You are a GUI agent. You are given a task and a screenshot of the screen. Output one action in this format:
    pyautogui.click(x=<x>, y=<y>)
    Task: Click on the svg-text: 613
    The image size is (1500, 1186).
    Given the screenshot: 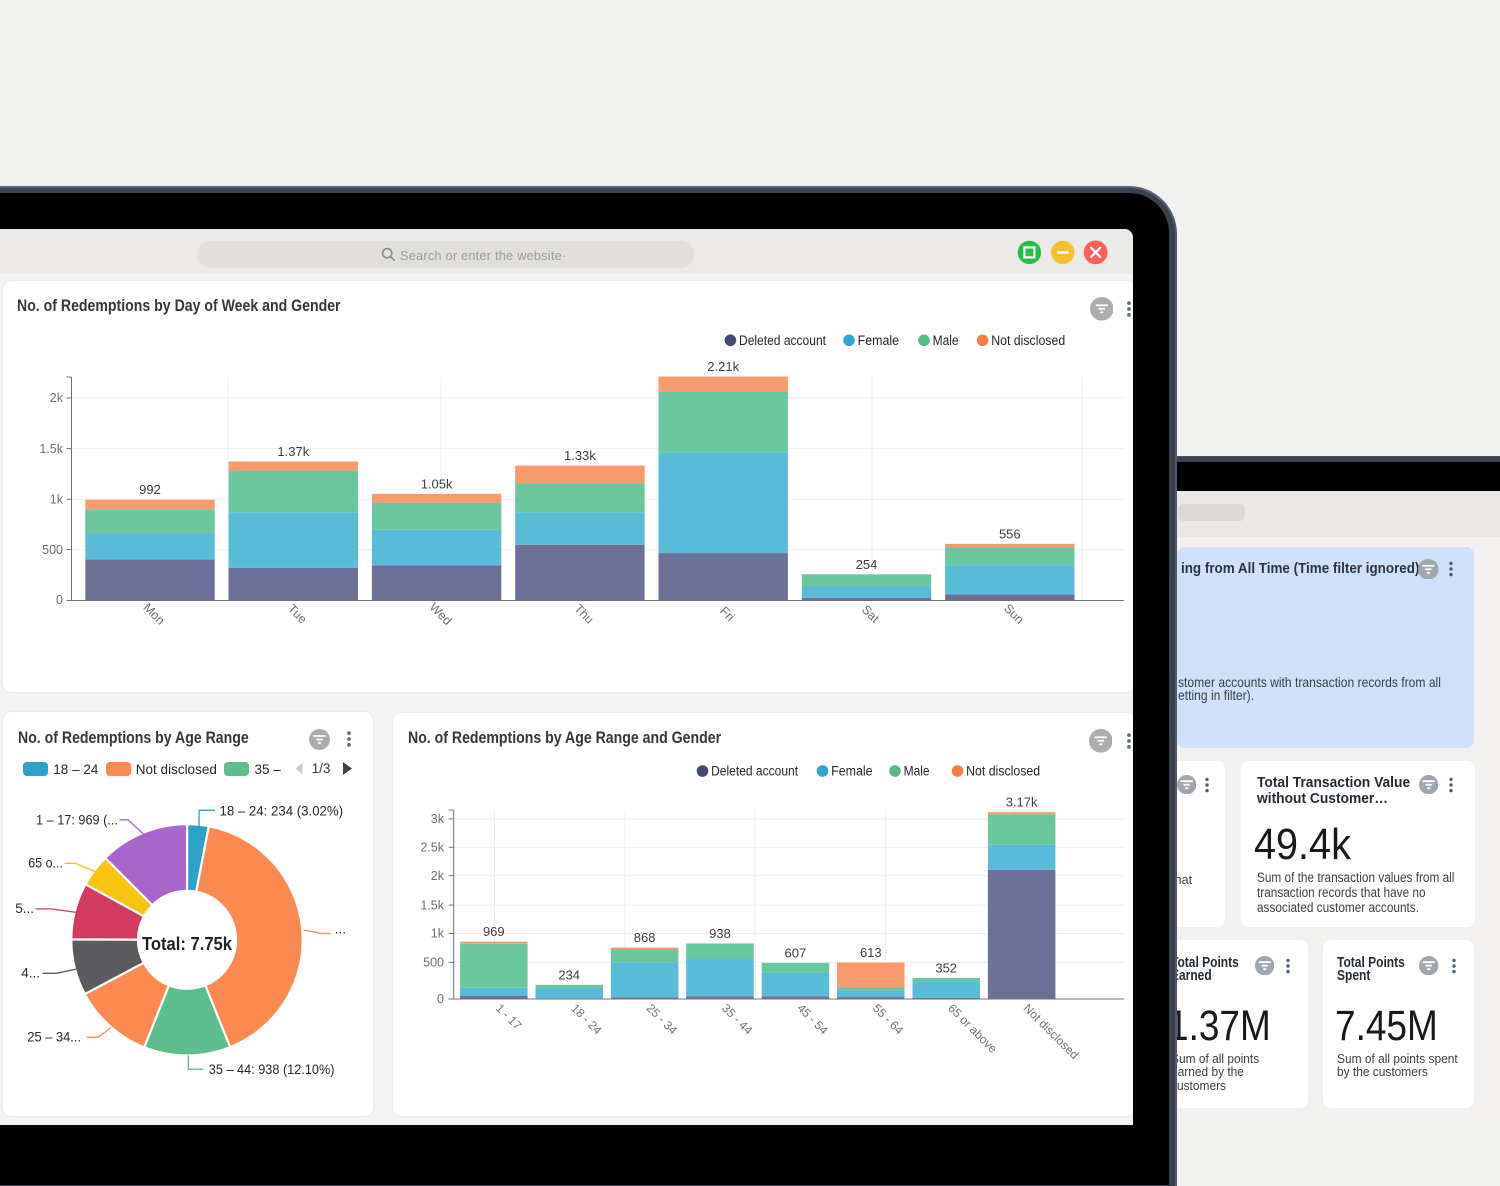 What is the action you would take?
    pyautogui.click(x=871, y=952)
    